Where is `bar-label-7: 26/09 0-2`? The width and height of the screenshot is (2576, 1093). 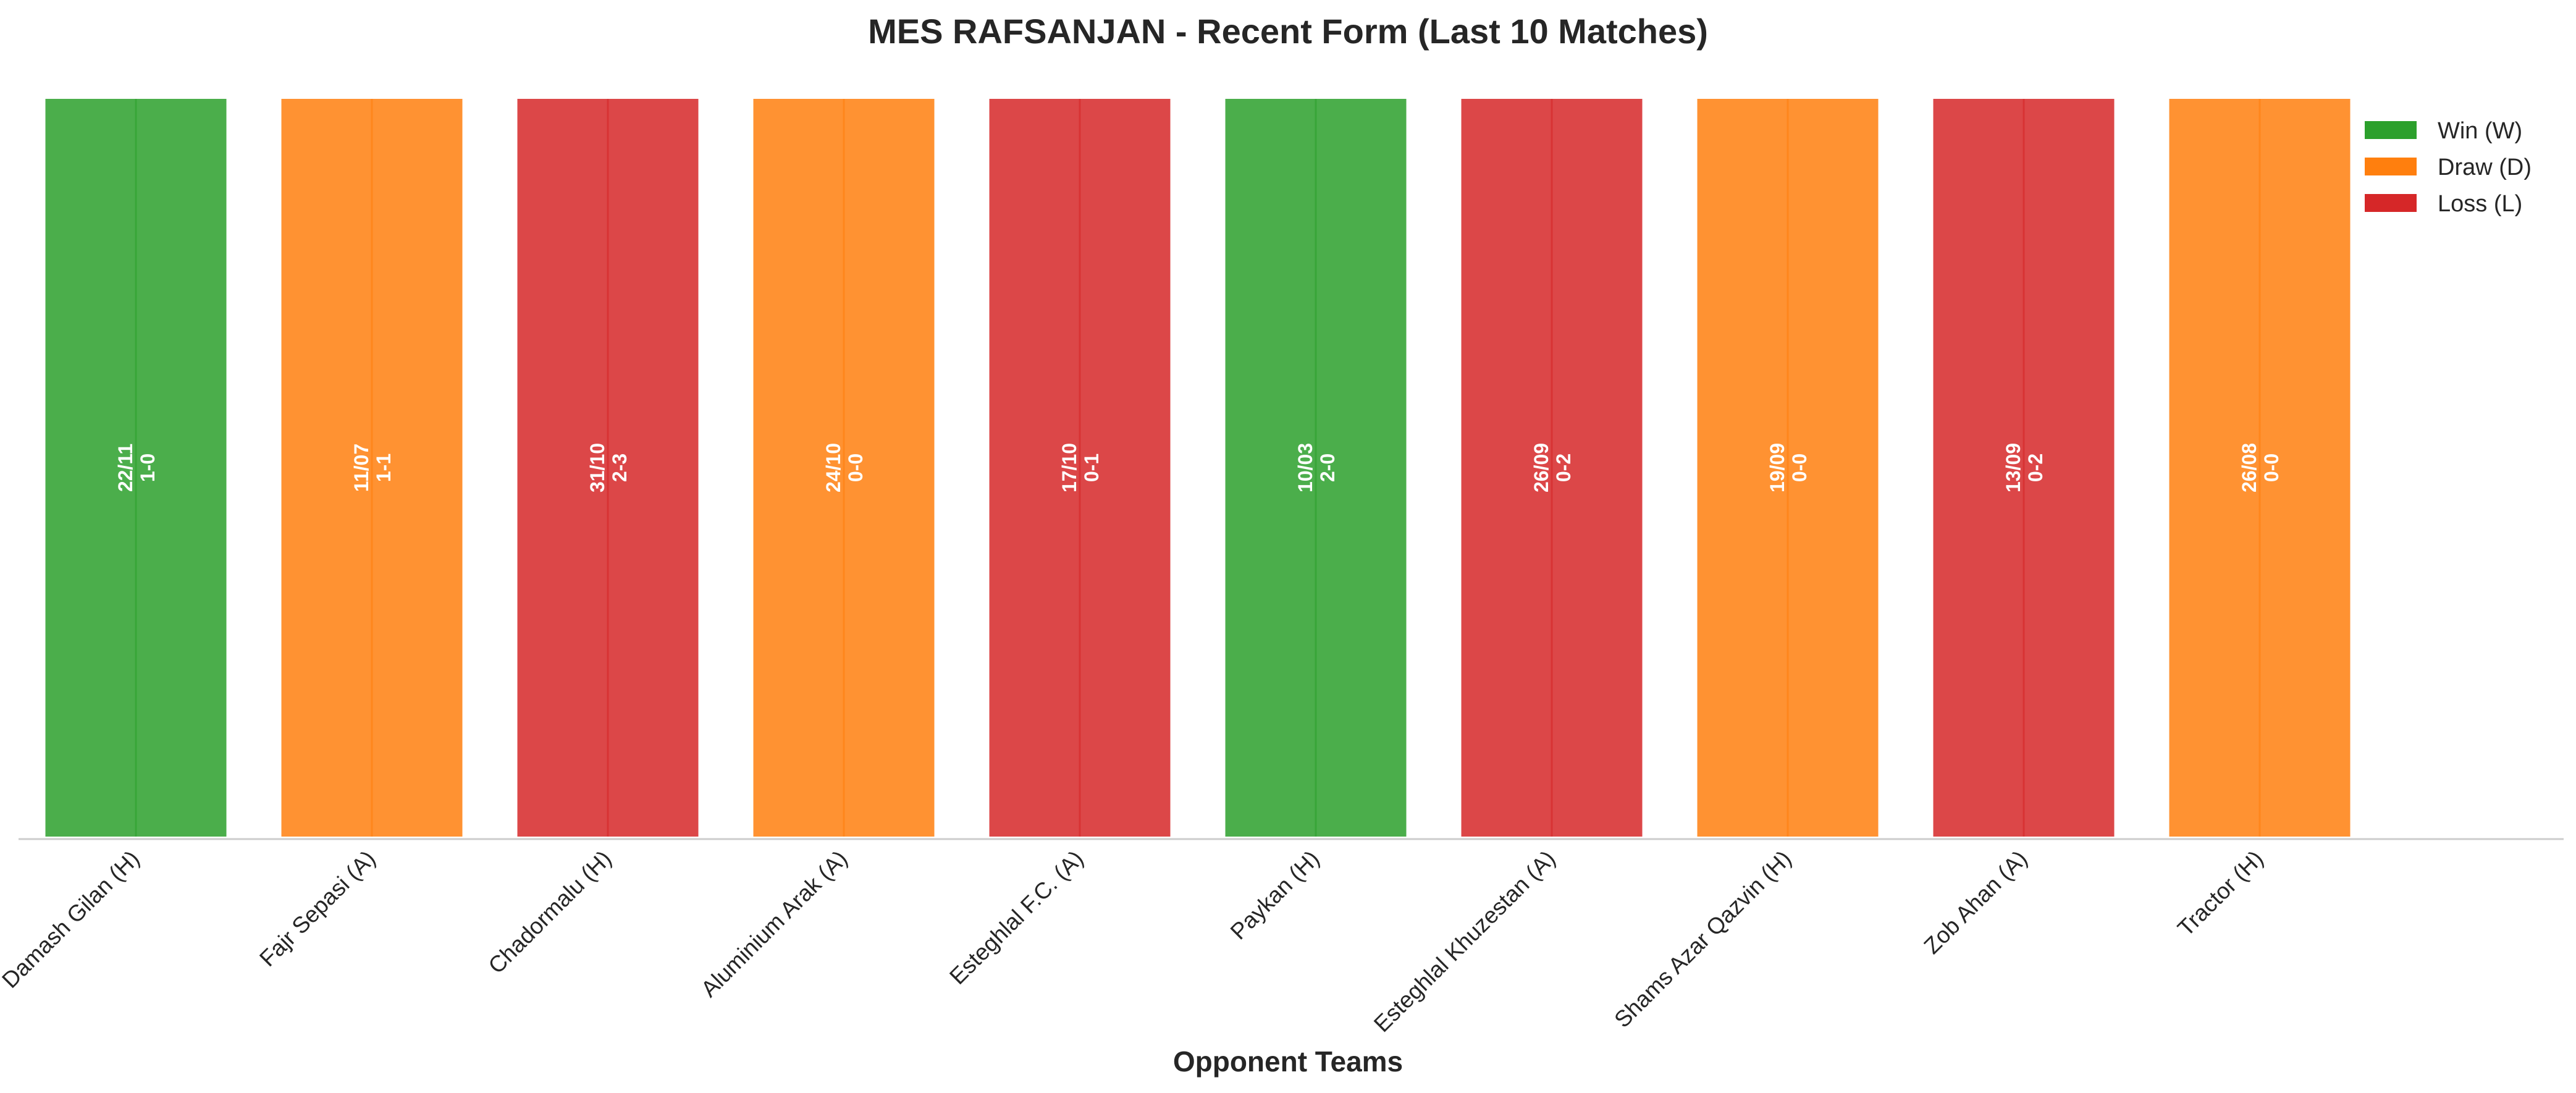 bar-label-7: 26/09 0-2 is located at coordinates (1552, 468).